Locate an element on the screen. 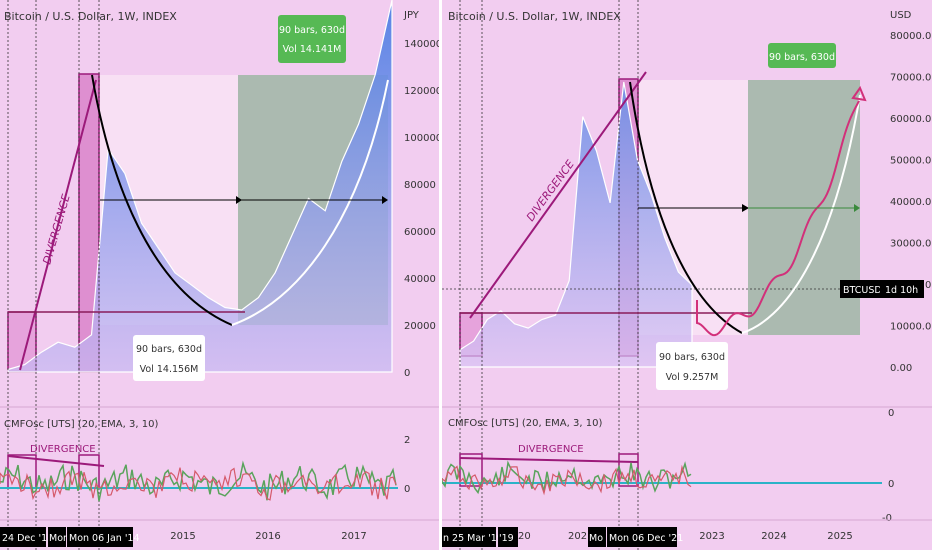 Image resolution: width=932 pixels, height=550 pixels. right-osc-divergence-label: DIVERGENCE is located at coordinates (551, 449).